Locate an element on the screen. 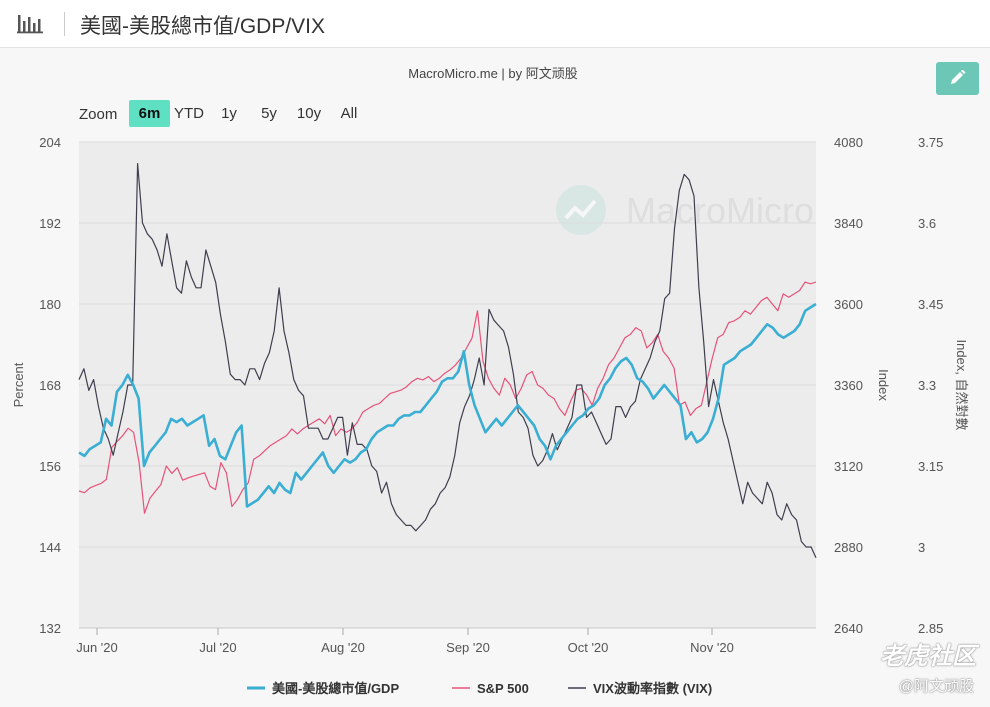 The height and width of the screenshot is (707, 990). middle-tick-label: 3120 is located at coordinates (848, 466).